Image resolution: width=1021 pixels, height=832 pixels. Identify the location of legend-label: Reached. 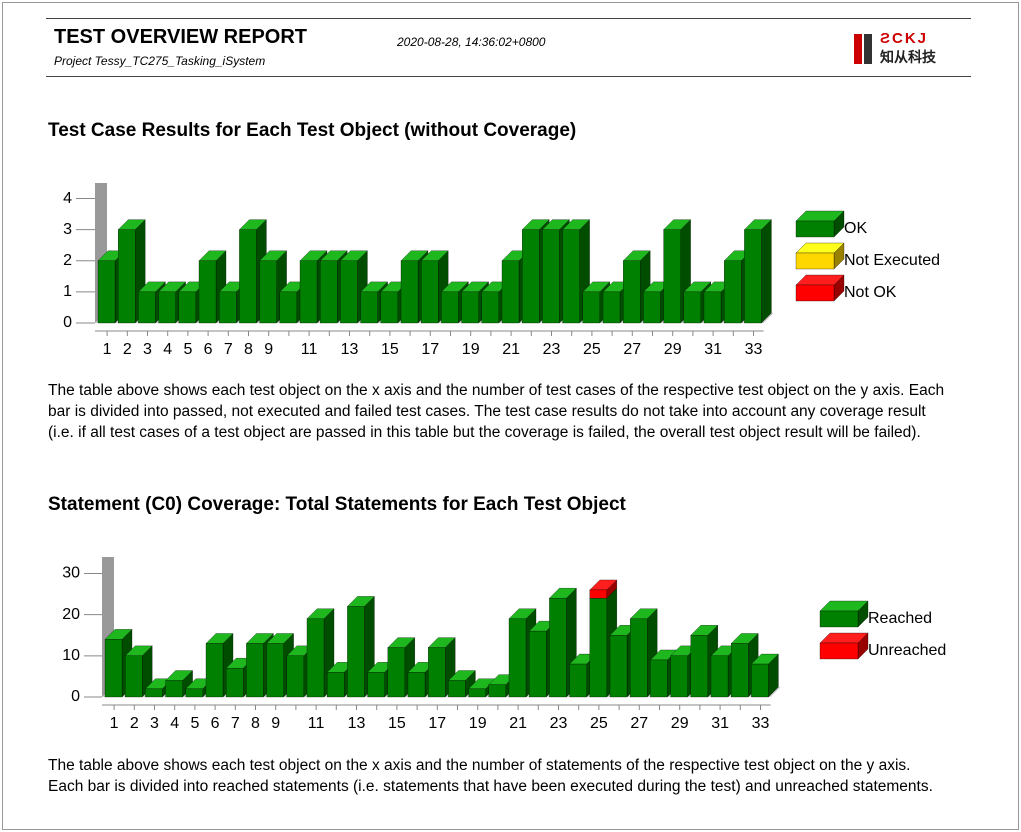
(900, 618).